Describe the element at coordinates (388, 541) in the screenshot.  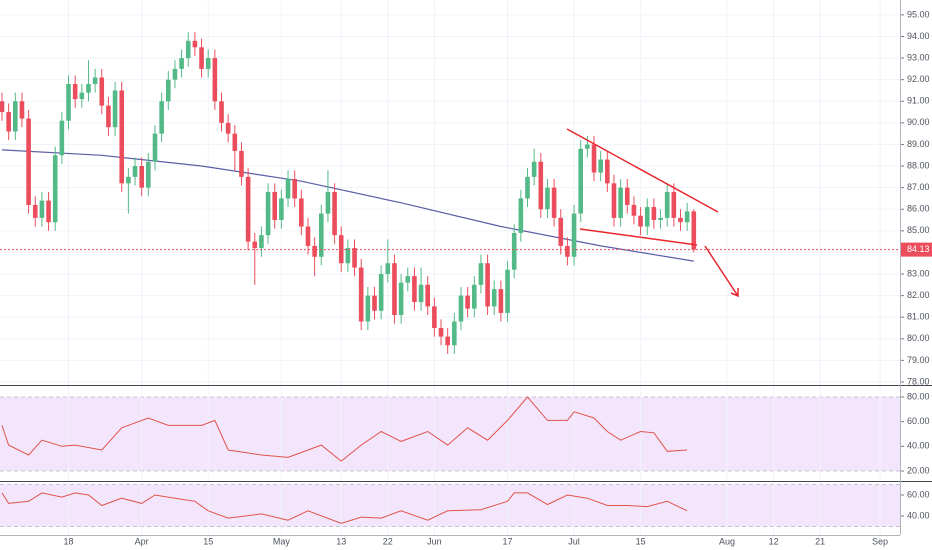
I see `x-tick-label: 22` at that location.